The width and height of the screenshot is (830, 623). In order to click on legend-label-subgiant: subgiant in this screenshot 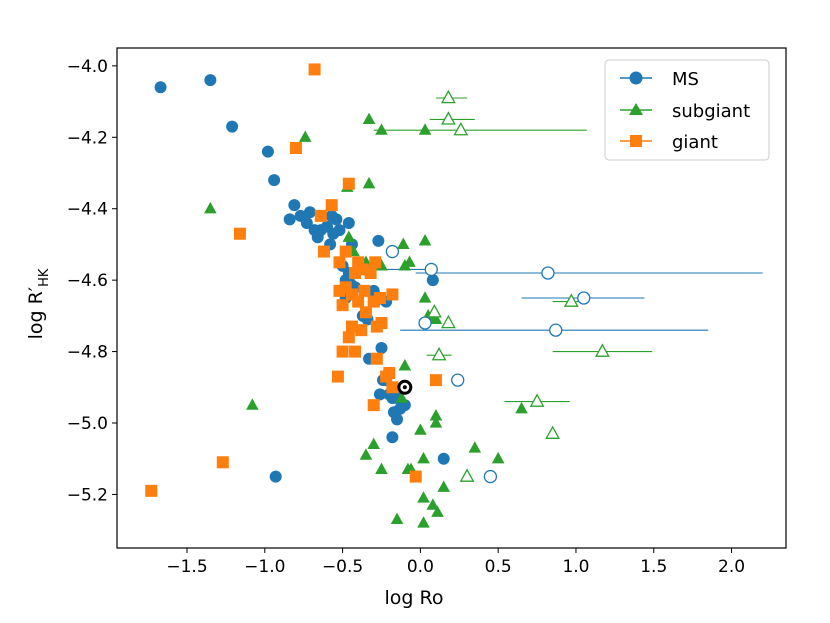, I will do `click(711, 111)`.